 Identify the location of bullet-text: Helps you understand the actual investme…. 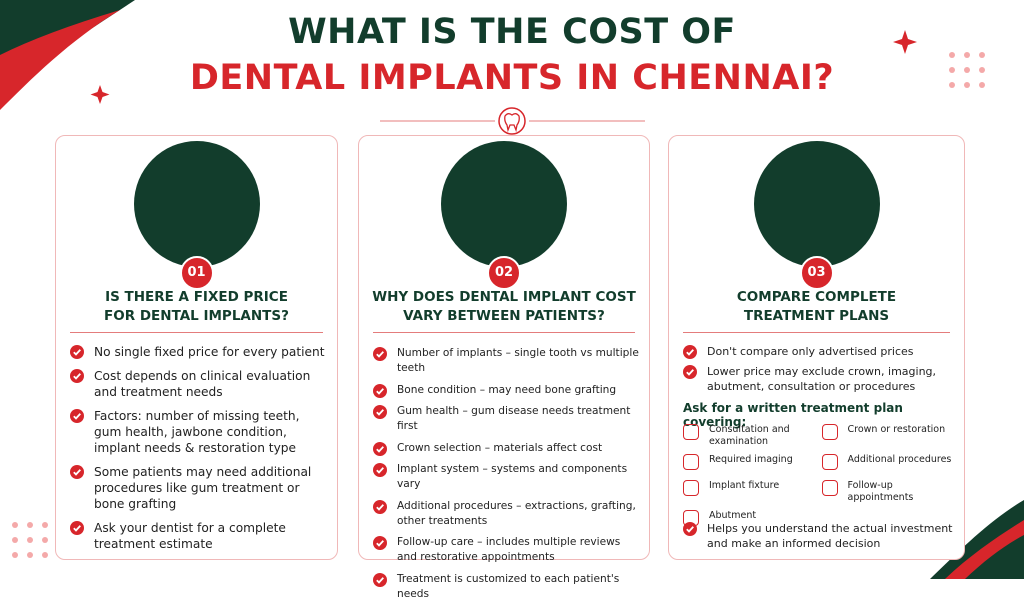
(830, 536).